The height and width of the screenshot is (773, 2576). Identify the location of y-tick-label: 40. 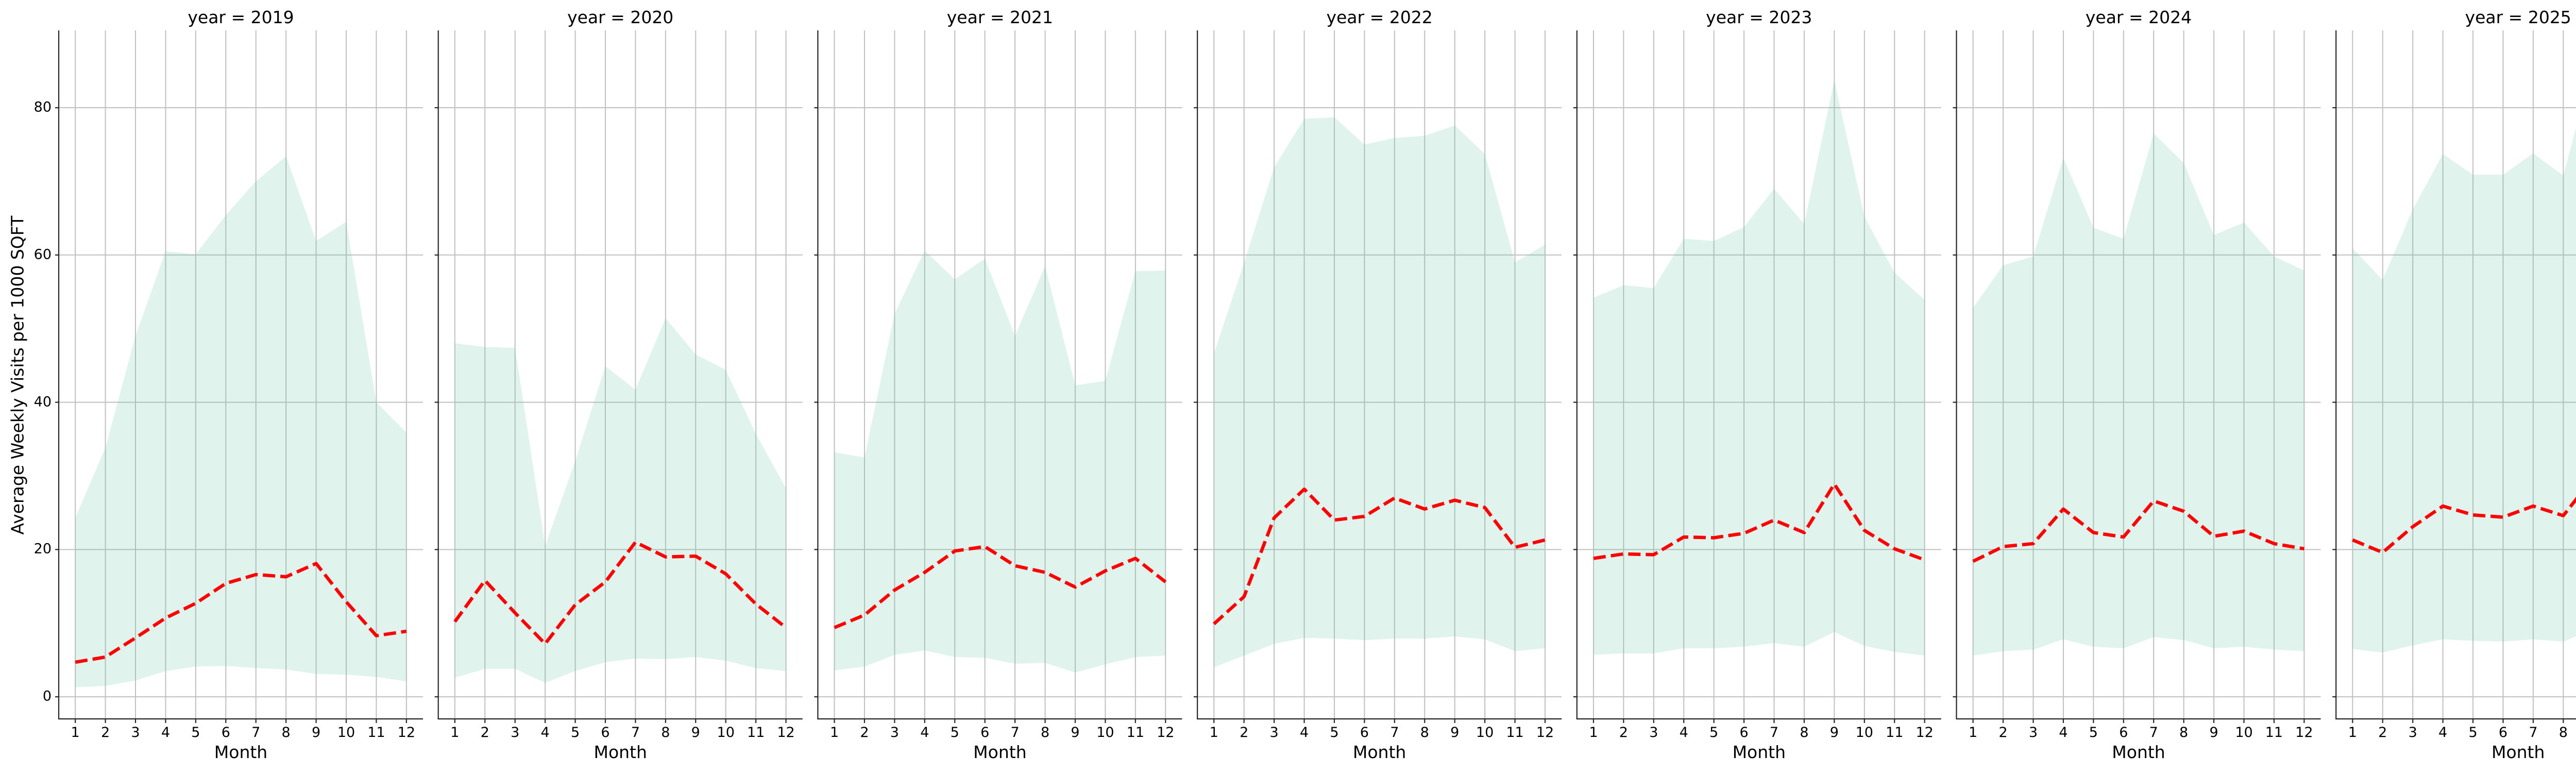
(43, 402).